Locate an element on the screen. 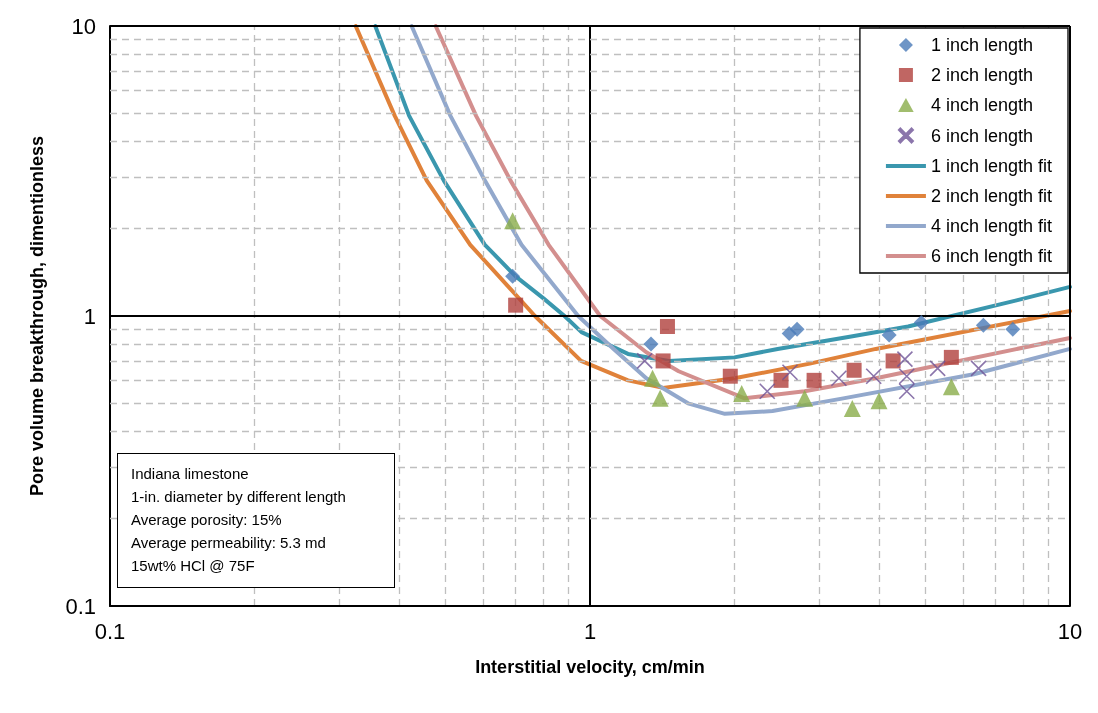 Image resolution: width=1098 pixels, height=713 pixels. annotation: Indiana limestone is located at coordinates (190, 474).